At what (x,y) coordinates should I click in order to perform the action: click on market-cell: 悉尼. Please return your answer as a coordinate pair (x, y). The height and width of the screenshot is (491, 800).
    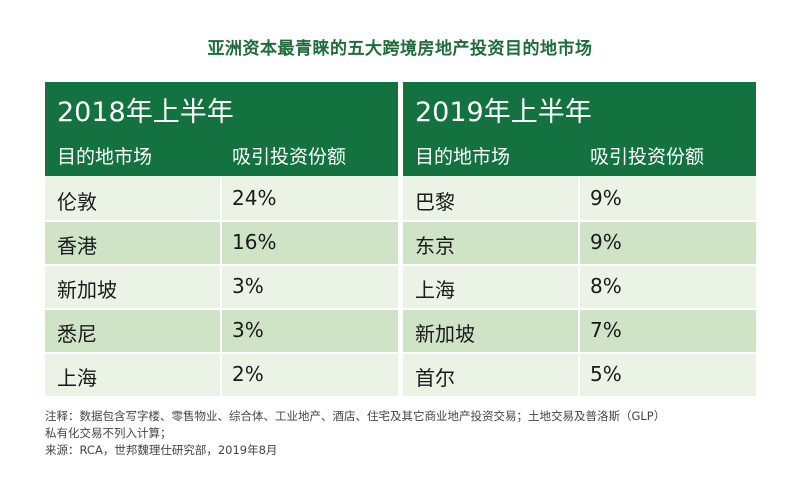
    Looking at the image, I should click on (77, 334).